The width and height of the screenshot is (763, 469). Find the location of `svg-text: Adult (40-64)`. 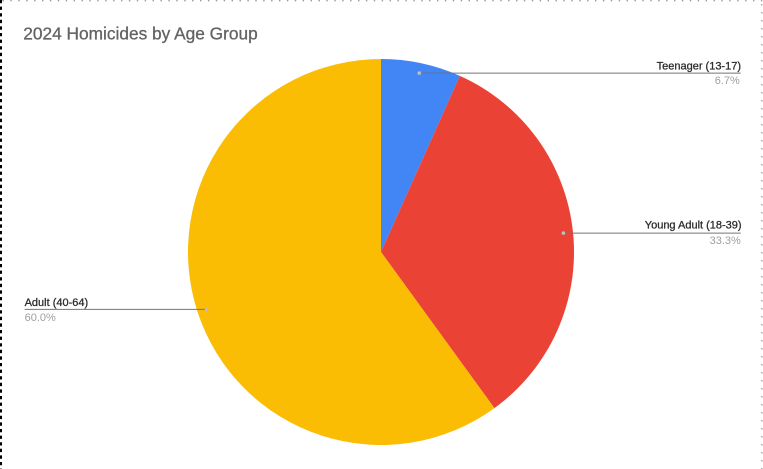

svg-text: Adult (40-64) is located at coordinates (57, 303).